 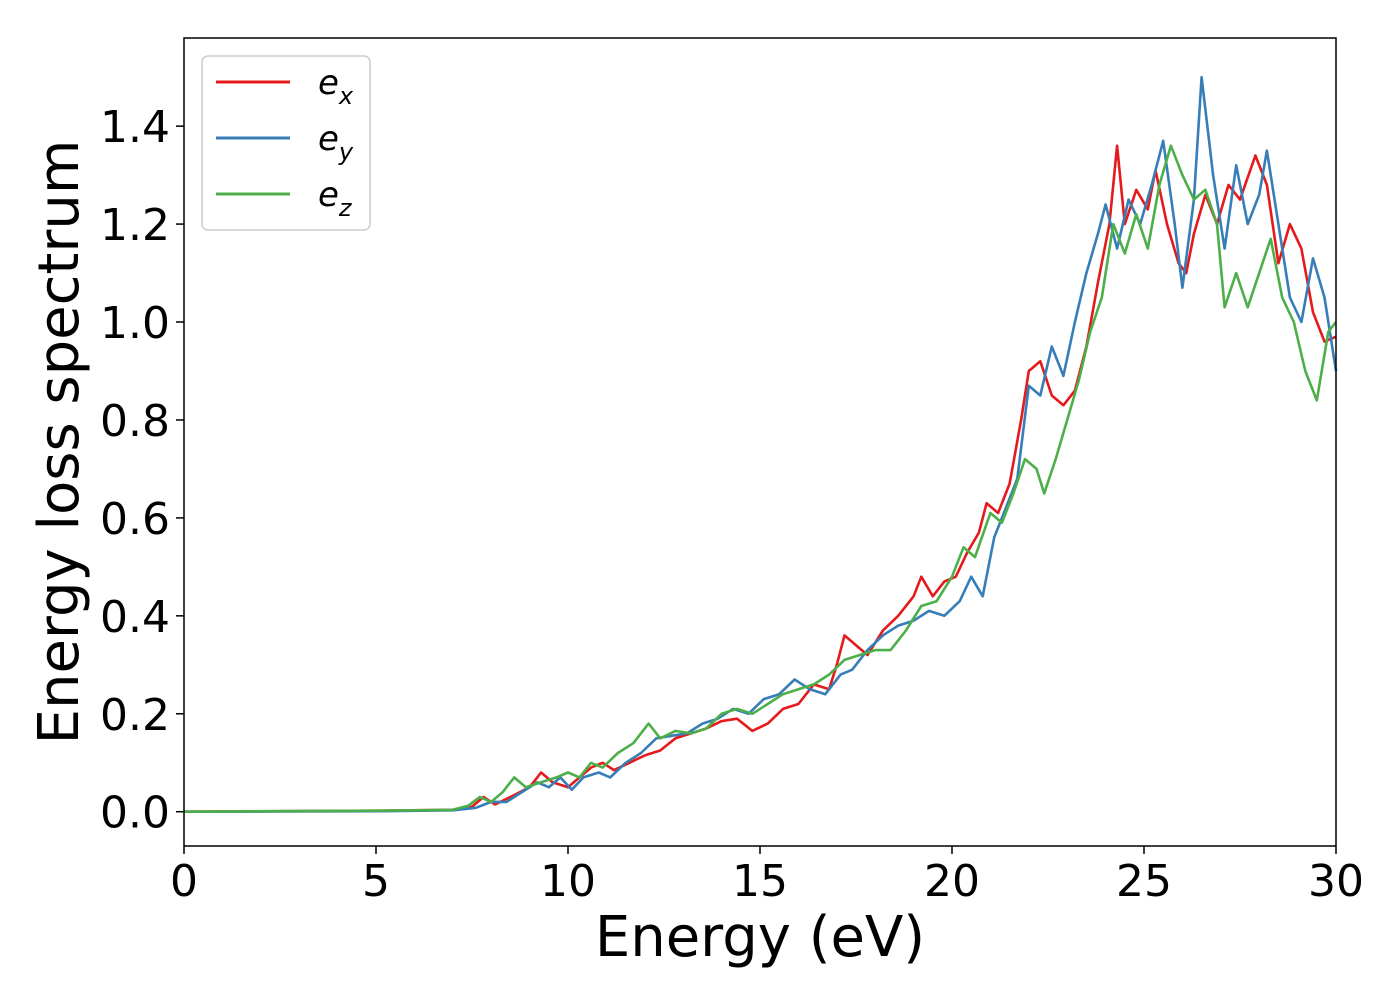 What do you see at coordinates (1336, 881) in the screenshot?
I see `x-tick-label: 30` at bounding box center [1336, 881].